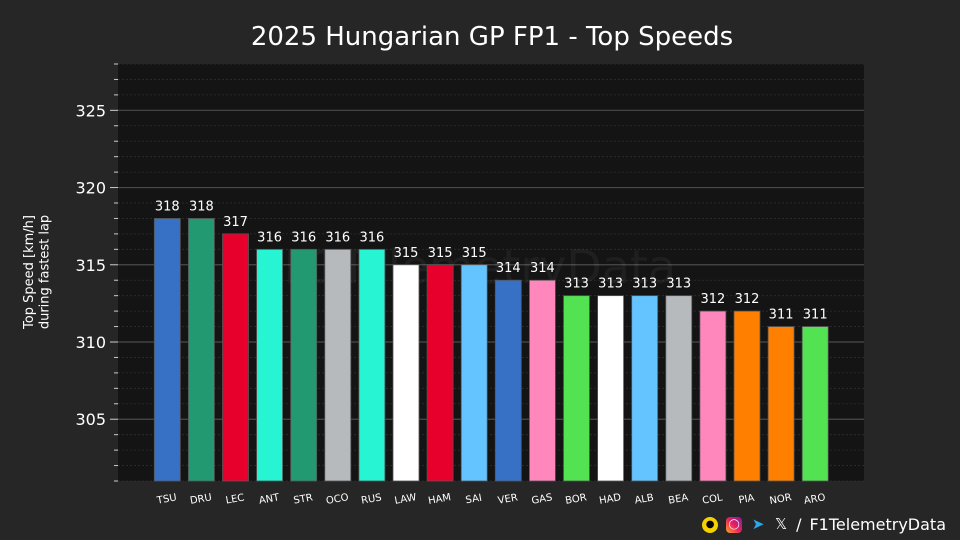 The height and width of the screenshot is (540, 960). Describe the element at coordinates (542, 499) in the screenshot. I see `x-tick-label-gas: GAS` at that location.